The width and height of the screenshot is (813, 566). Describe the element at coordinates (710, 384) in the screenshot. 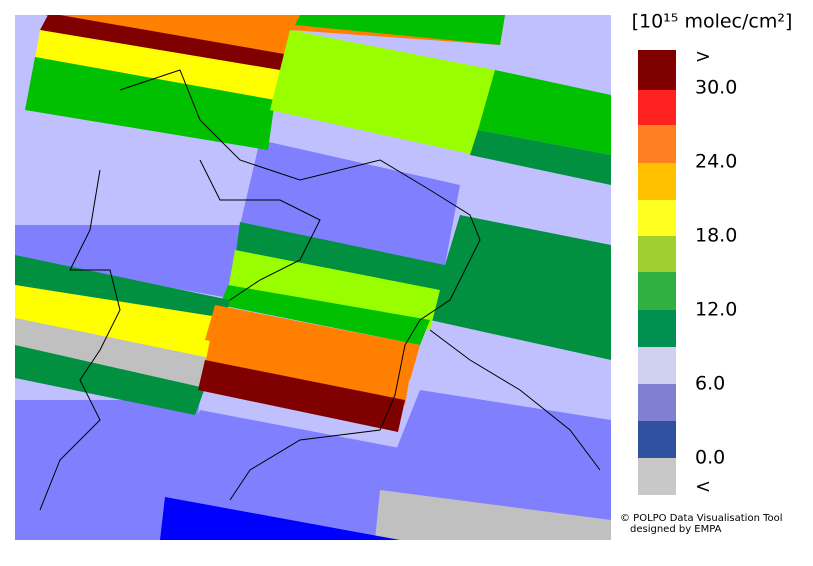

I see `legend-label: 6.0` at that location.